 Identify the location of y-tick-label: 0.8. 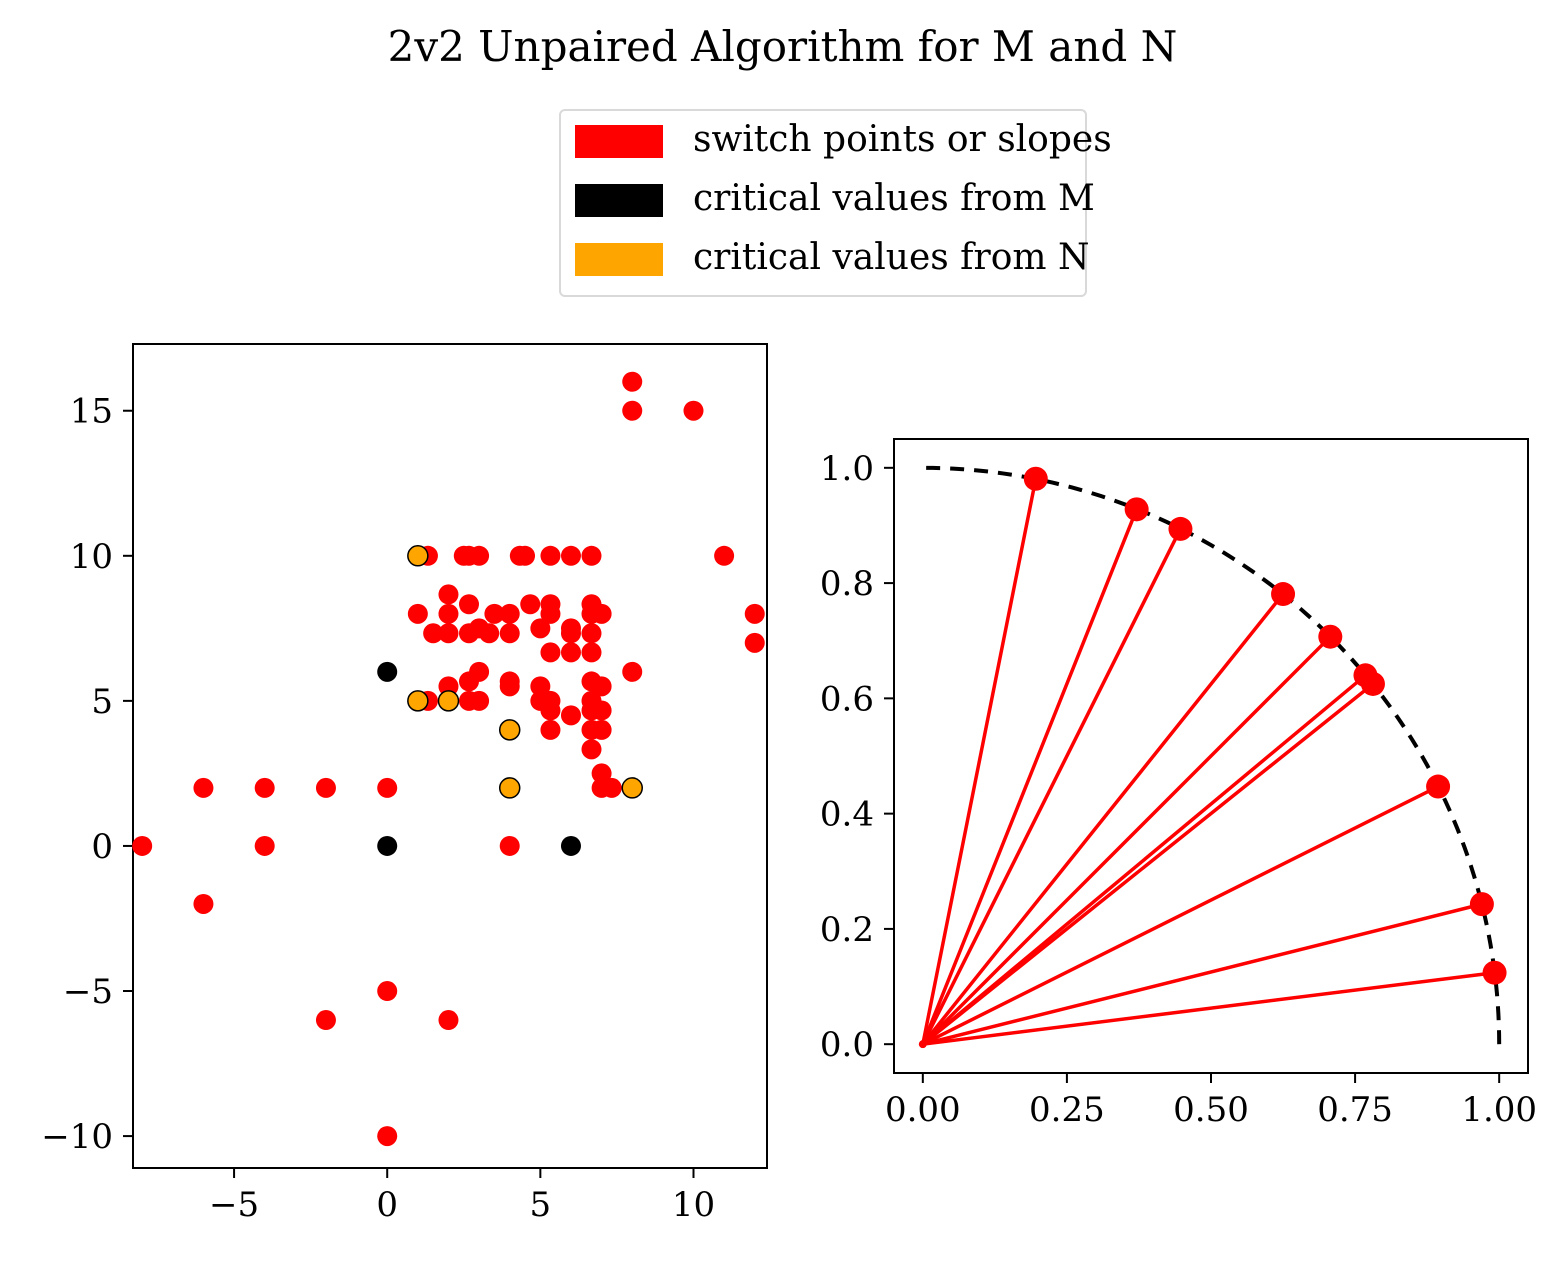
(847, 584).